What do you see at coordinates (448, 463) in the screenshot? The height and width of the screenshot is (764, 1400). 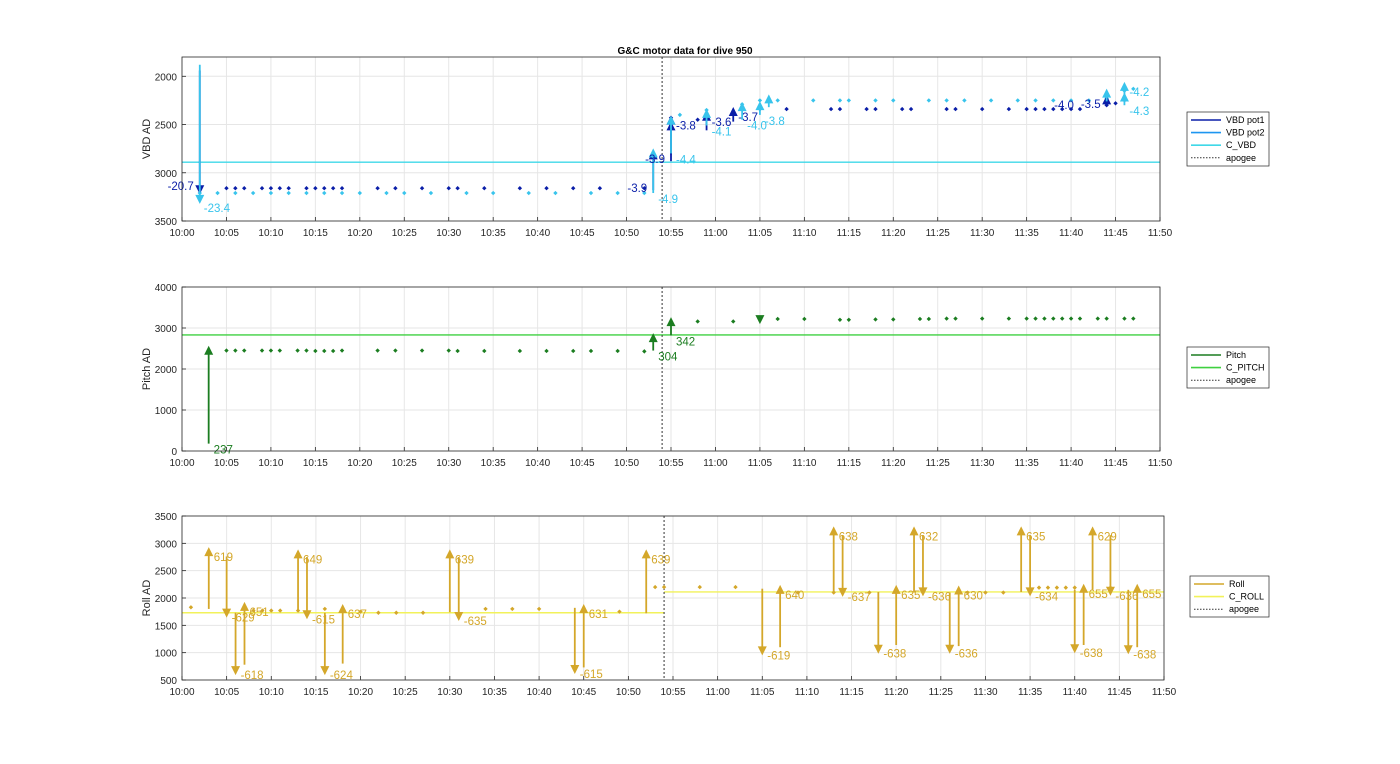 I see `x-tick-label: 10:30` at bounding box center [448, 463].